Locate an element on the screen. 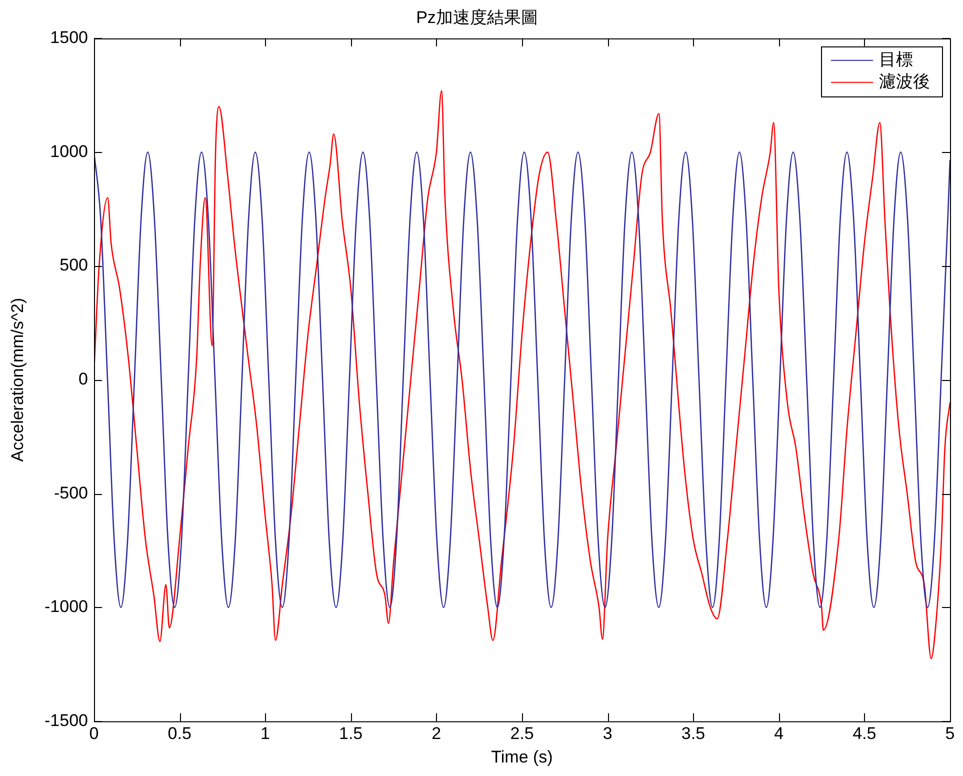 Image resolution: width=963 pixels, height=776 pixels. y-tick-label: -1000 is located at coordinates (66, 606).